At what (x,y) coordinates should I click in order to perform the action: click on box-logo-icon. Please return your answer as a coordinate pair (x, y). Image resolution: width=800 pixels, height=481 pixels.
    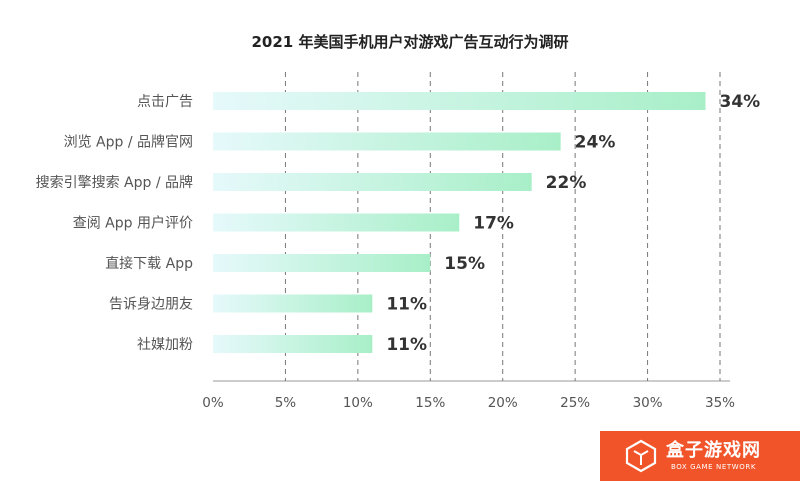
    Looking at the image, I should click on (641, 456).